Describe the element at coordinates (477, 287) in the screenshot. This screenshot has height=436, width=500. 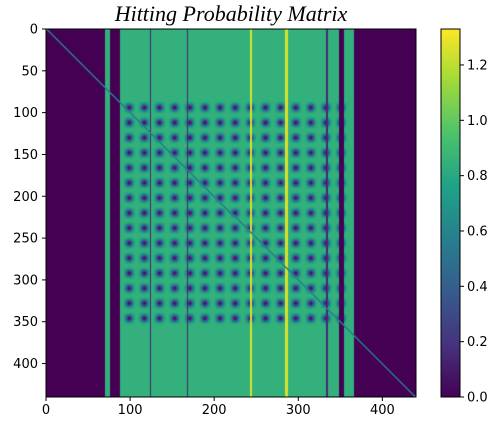
I see `colorbar-tick-label: 0.4` at that location.